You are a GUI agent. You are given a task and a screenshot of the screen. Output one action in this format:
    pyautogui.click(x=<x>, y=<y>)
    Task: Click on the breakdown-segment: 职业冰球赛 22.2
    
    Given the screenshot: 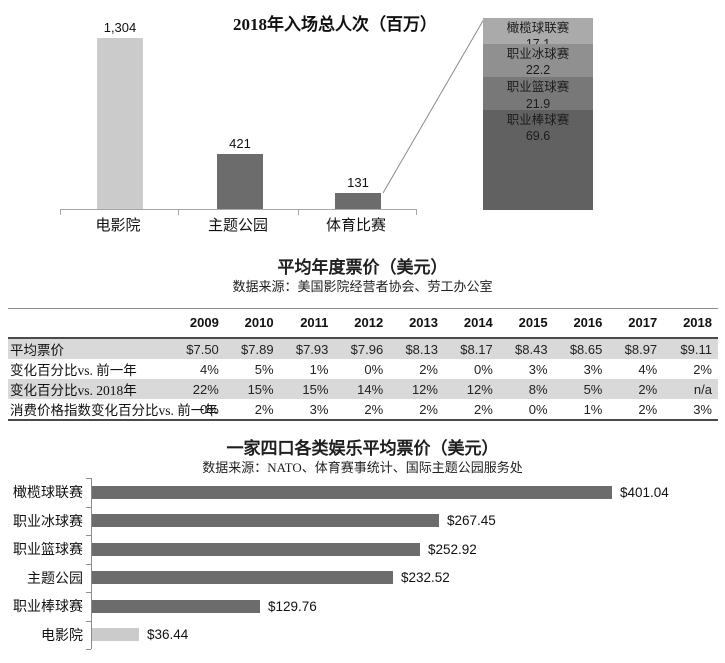 What is the action you would take?
    pyautogui.click(x=538, y=60)
    